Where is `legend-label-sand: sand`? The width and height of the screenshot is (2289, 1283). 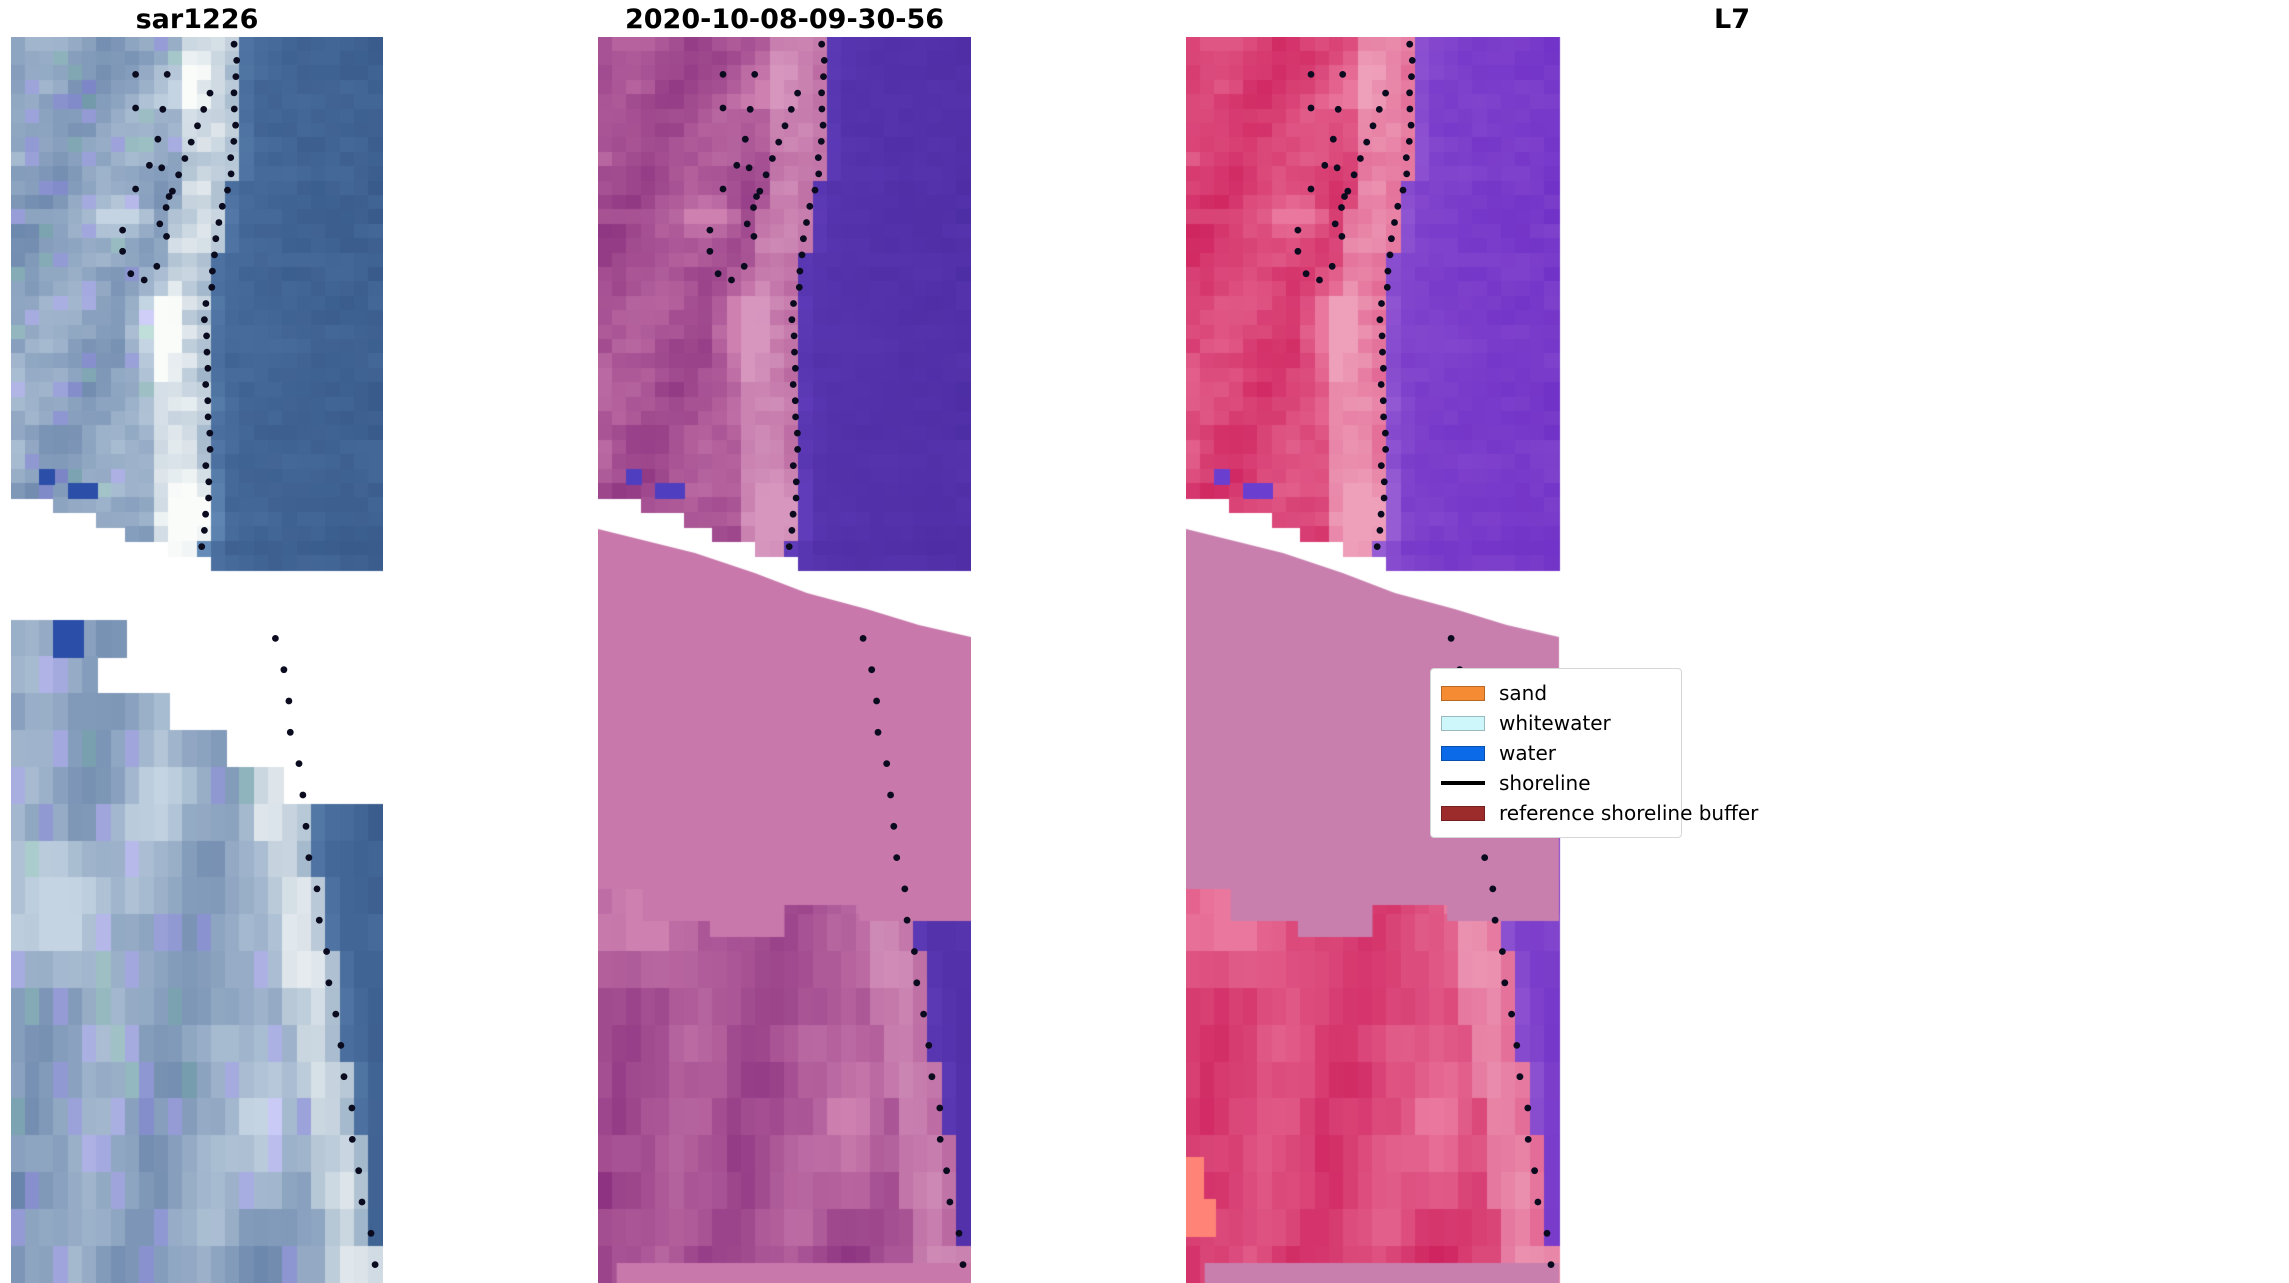 legend-label-sand: sand is located at coordinates (1523, 693).